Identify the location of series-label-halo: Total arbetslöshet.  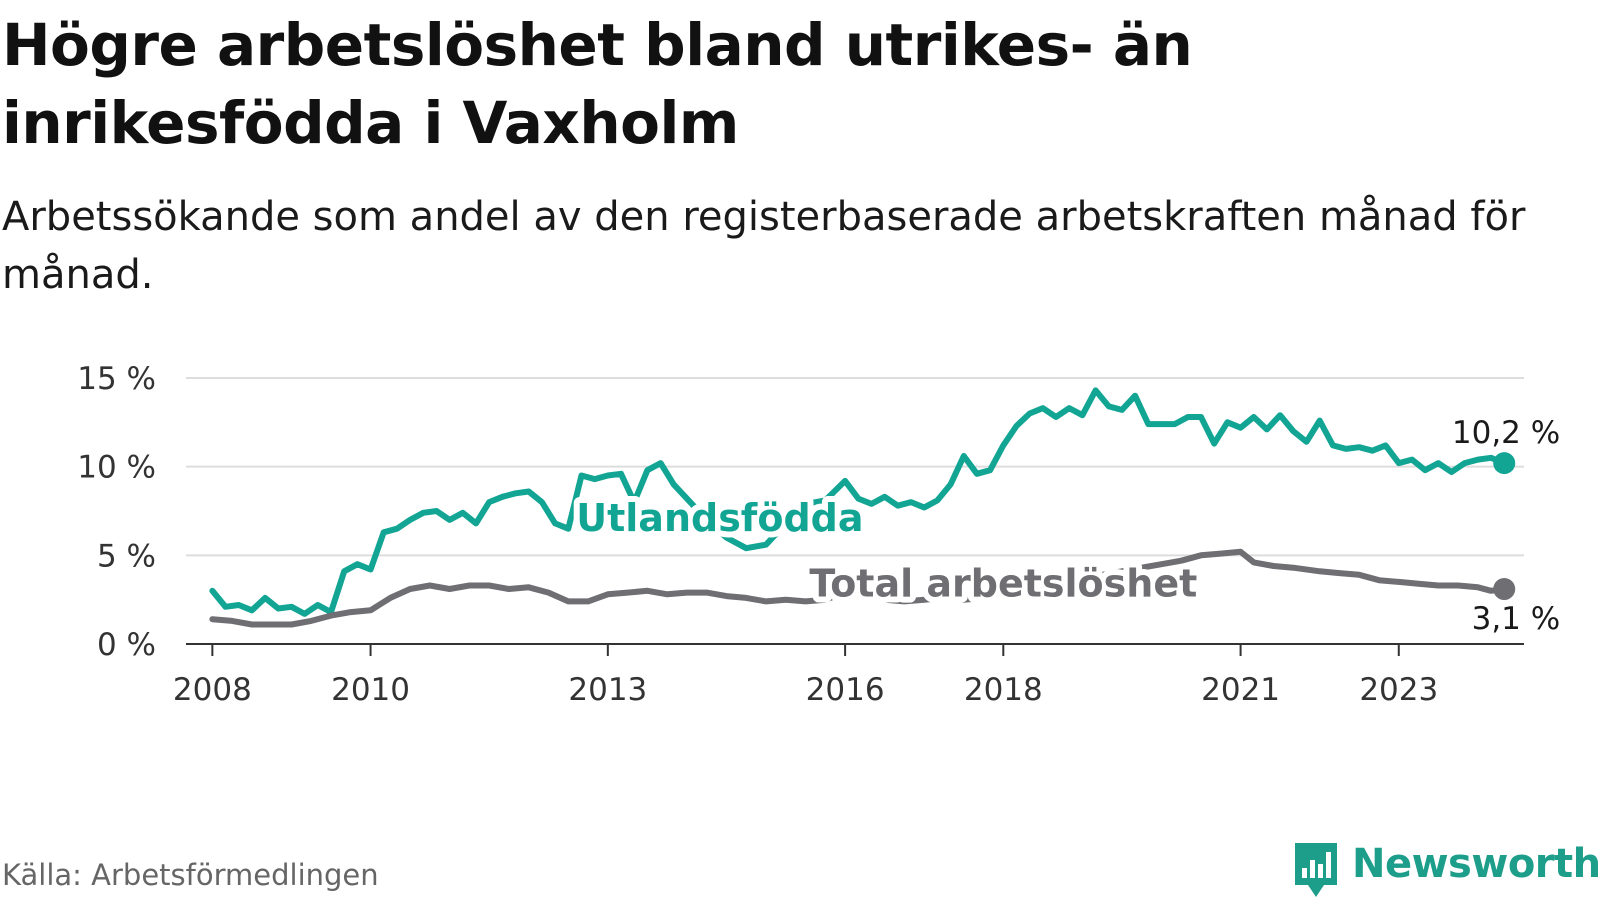
(1003, 584).